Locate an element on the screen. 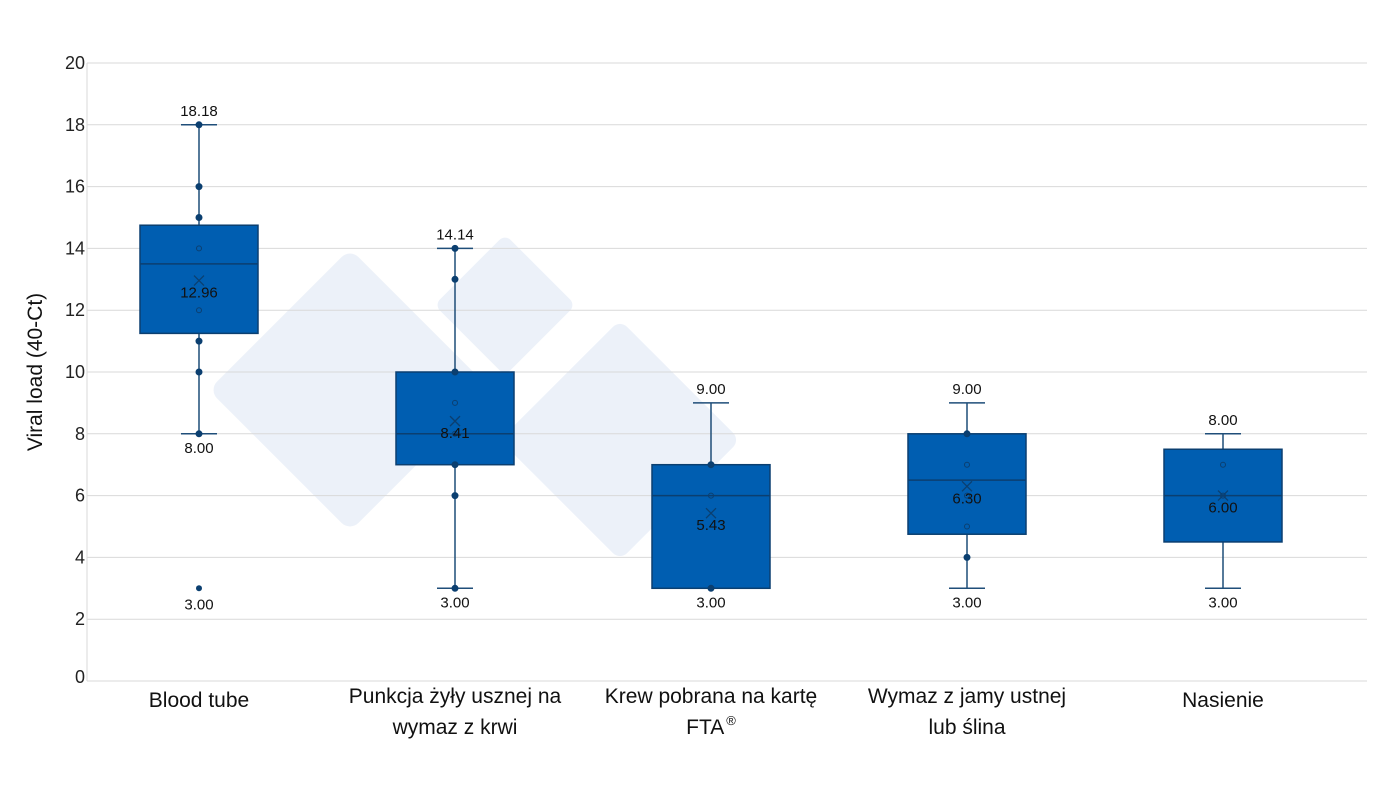 This screenshot has height=788, width=1400. x-category-line: Nasienie is located at coordinates (1223, 700).